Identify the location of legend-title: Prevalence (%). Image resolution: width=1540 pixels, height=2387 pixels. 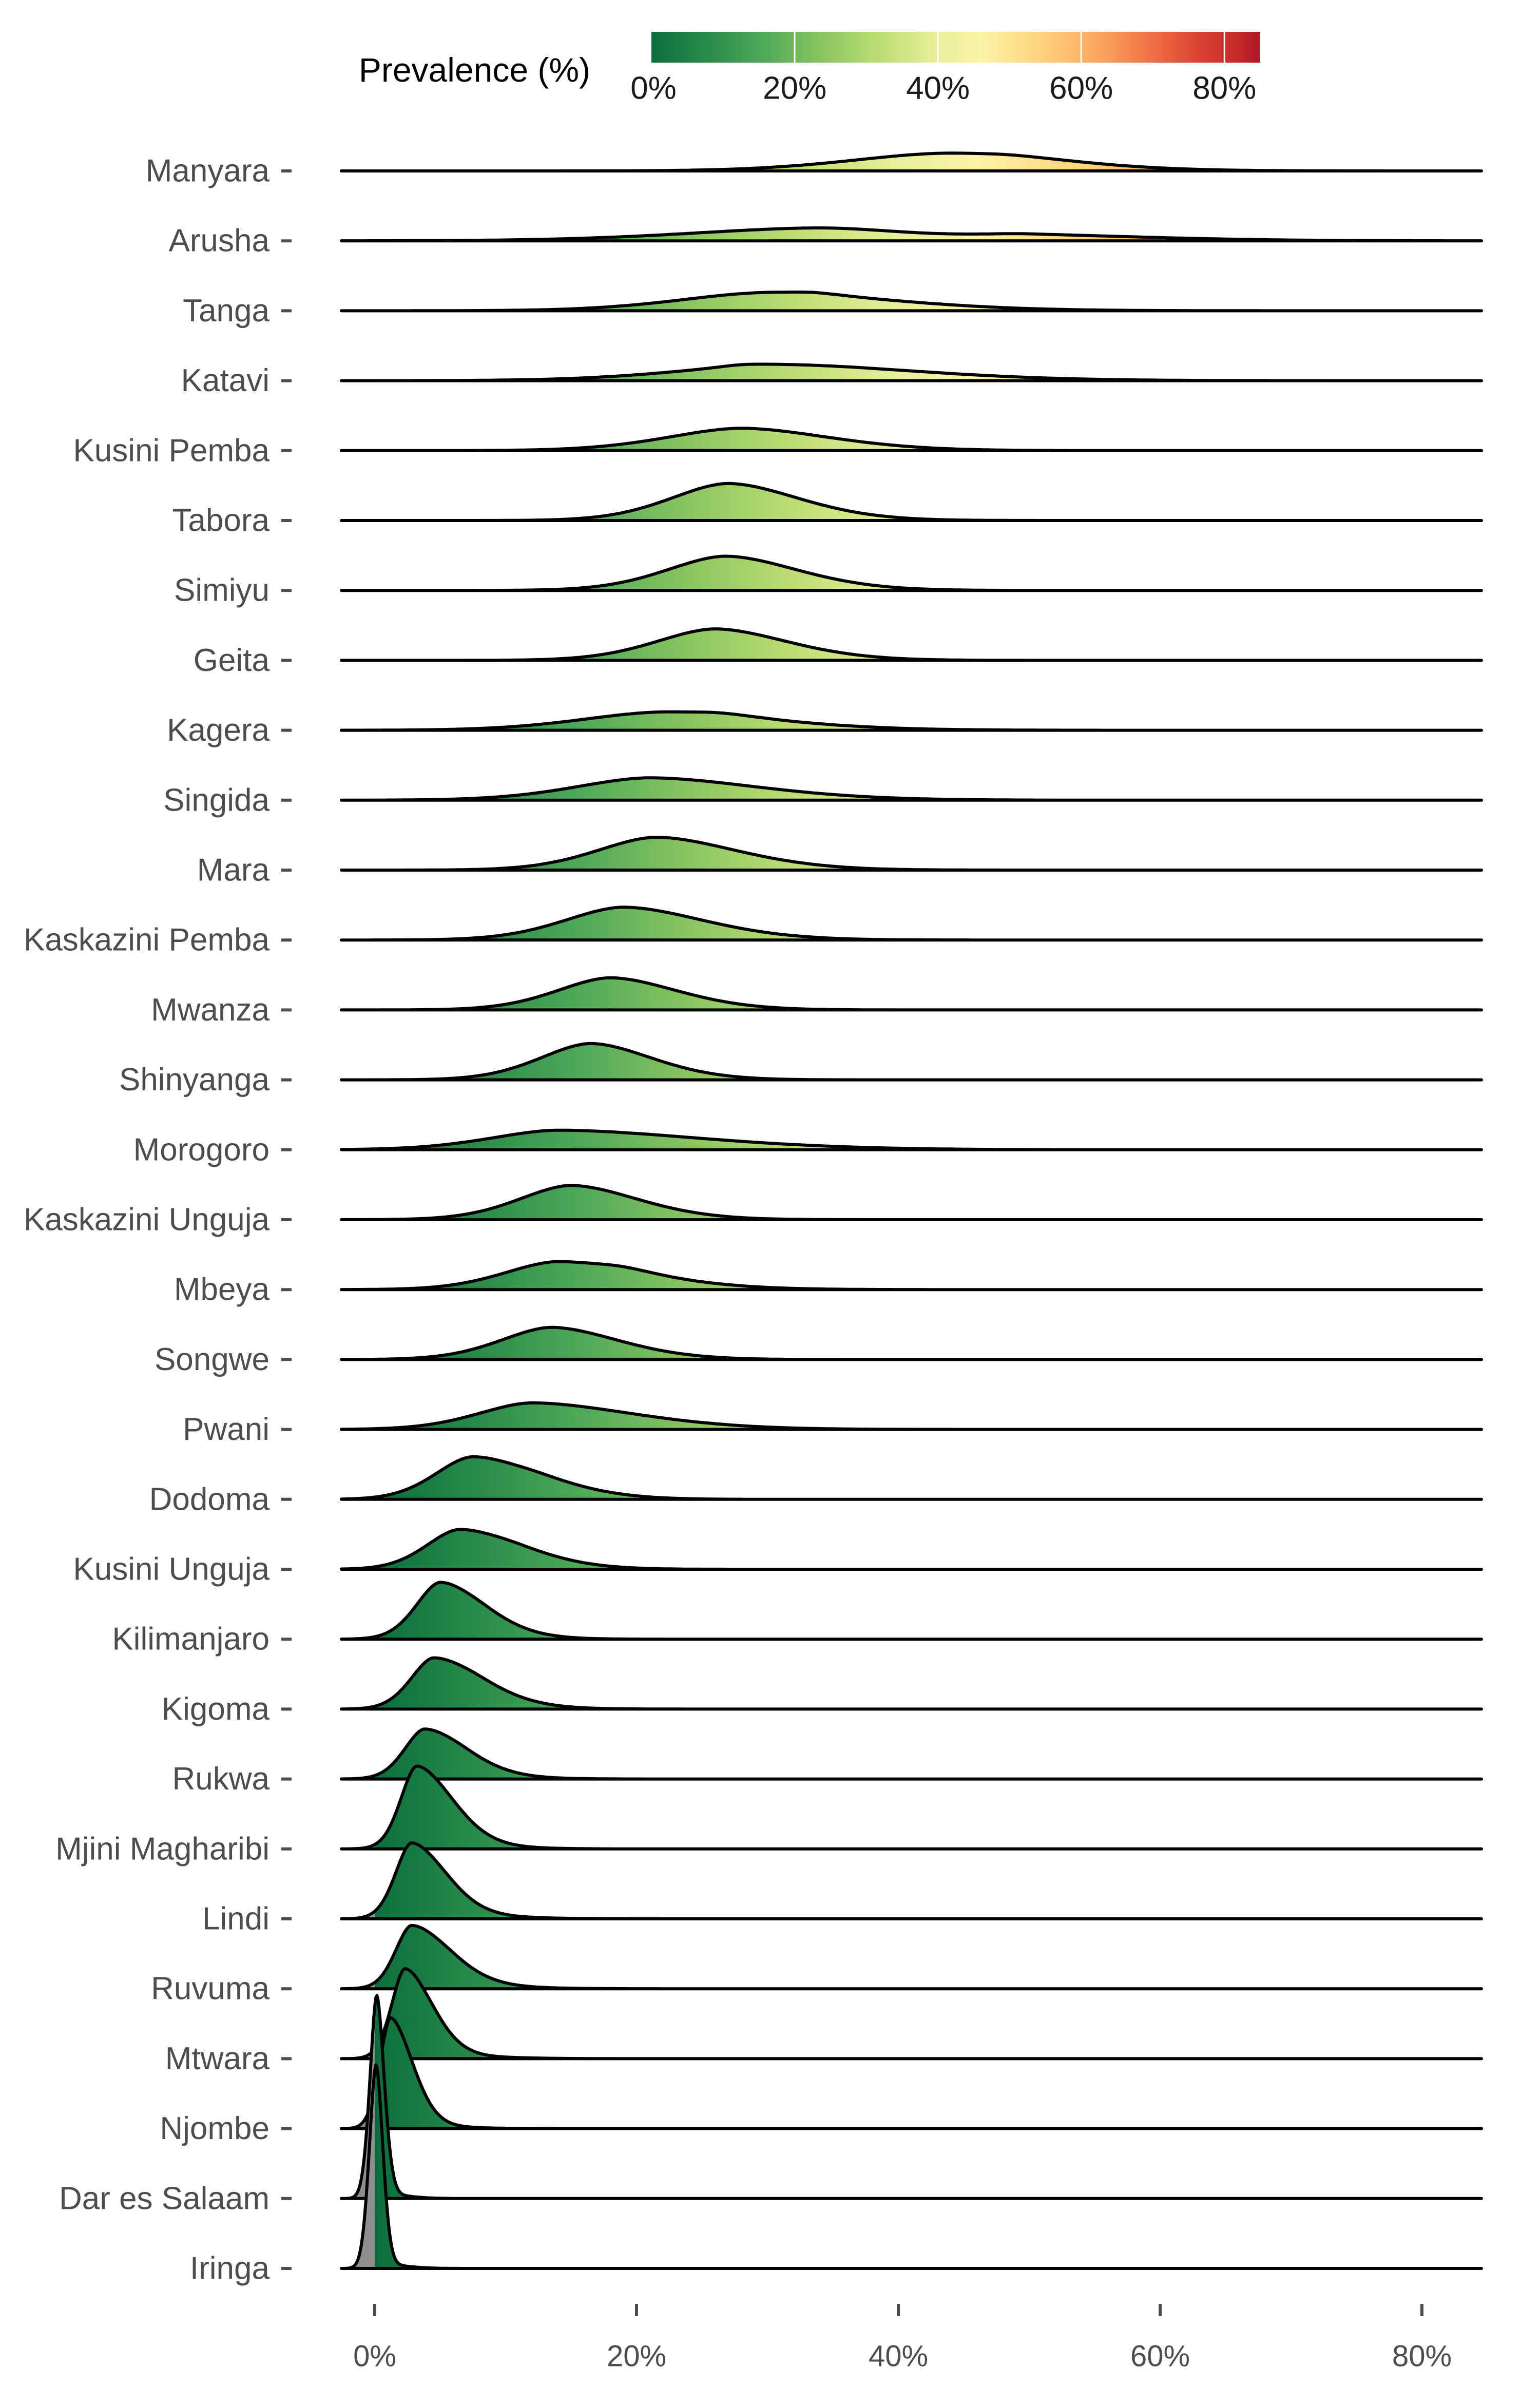
(474, 70).